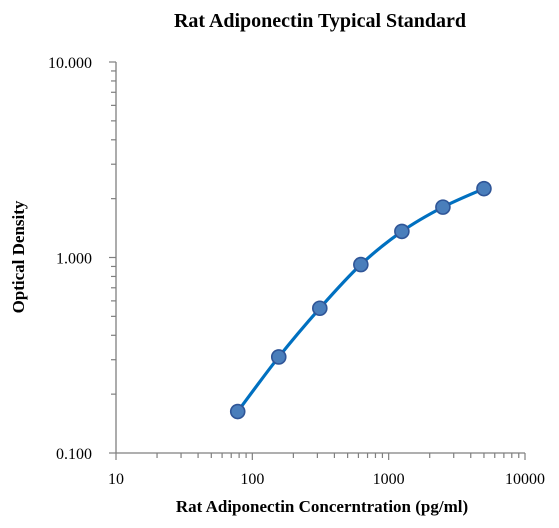  What do you see at coordinates (320, 21) in the screenshot?
I see `chart-title: Rat Adiponectin Typical Standard` at bounding box center [320, 21].